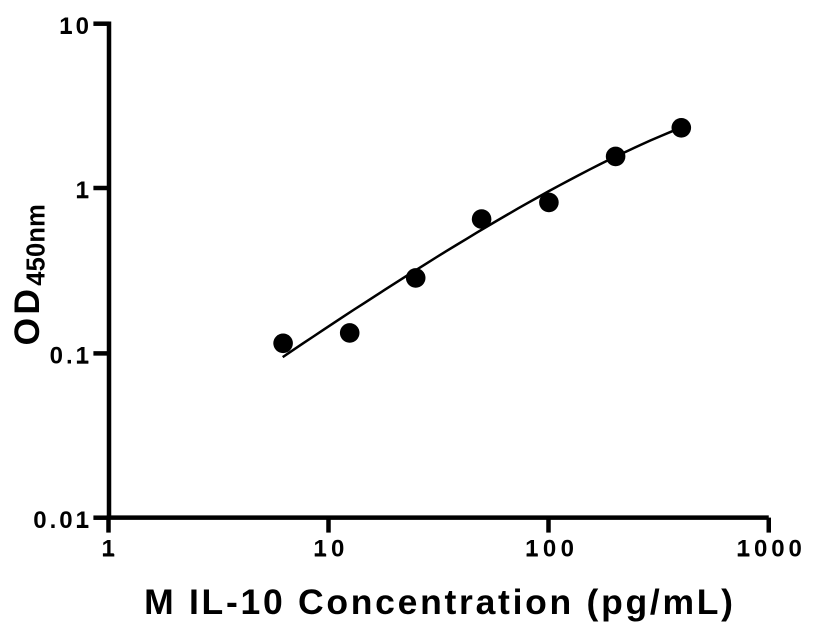 The width and height of the screenshot is (816, 640). Describe the element at coordinates (71, 356) in the screenshot. I see `svg-text: 0.1` at that location.